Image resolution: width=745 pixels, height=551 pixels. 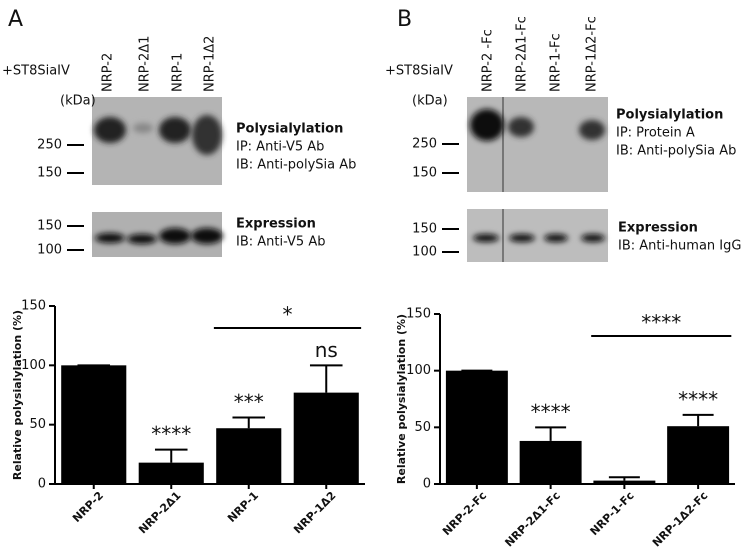 What do you see at coordinates (15, 19) in the screenshot?
I see `panel-label: A` at bounding box center [15, 19].